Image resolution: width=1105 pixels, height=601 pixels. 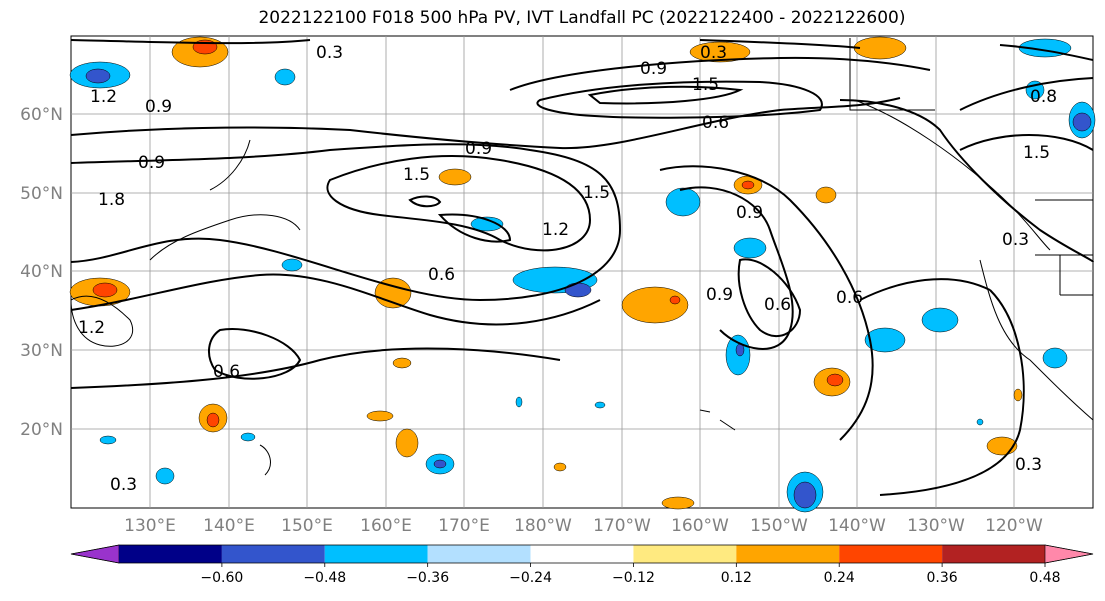 What do you see at coordinates (839, 578) in the screenshot?
I see `colorbar-tick-label: 0.24` at bounding box center [839, 578].